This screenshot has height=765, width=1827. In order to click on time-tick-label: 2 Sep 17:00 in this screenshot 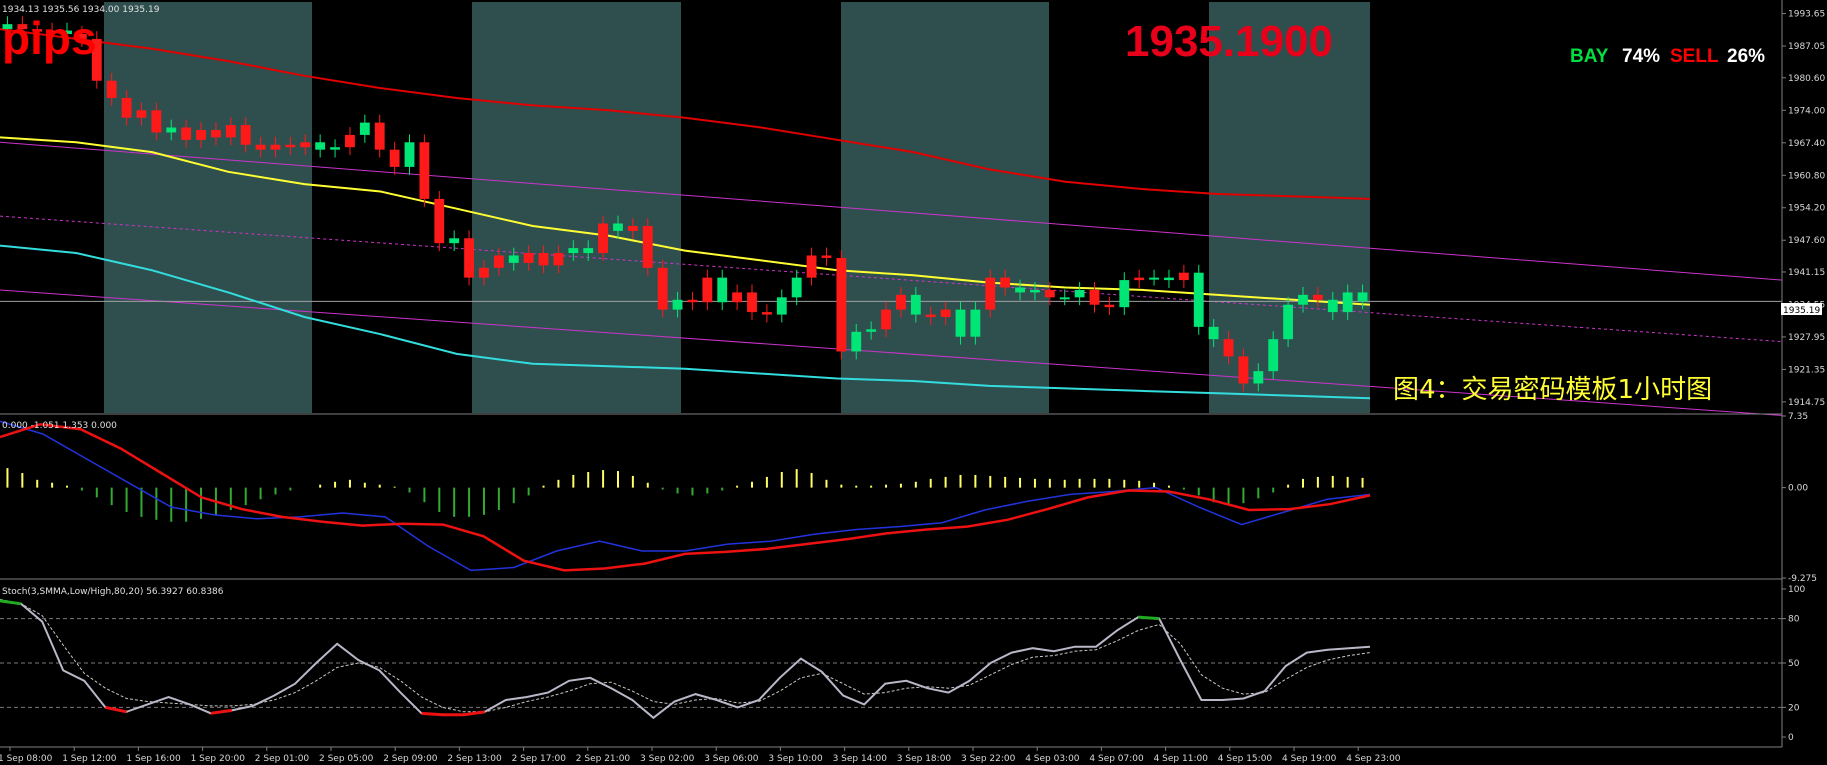, I will do `click(539, 759)`.